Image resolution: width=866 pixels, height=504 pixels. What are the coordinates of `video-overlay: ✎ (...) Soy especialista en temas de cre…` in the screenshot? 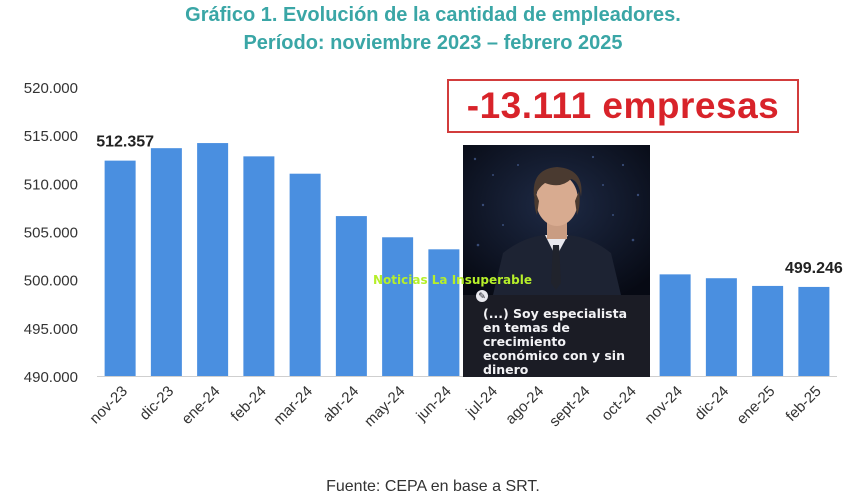 It's located at (556, 261).